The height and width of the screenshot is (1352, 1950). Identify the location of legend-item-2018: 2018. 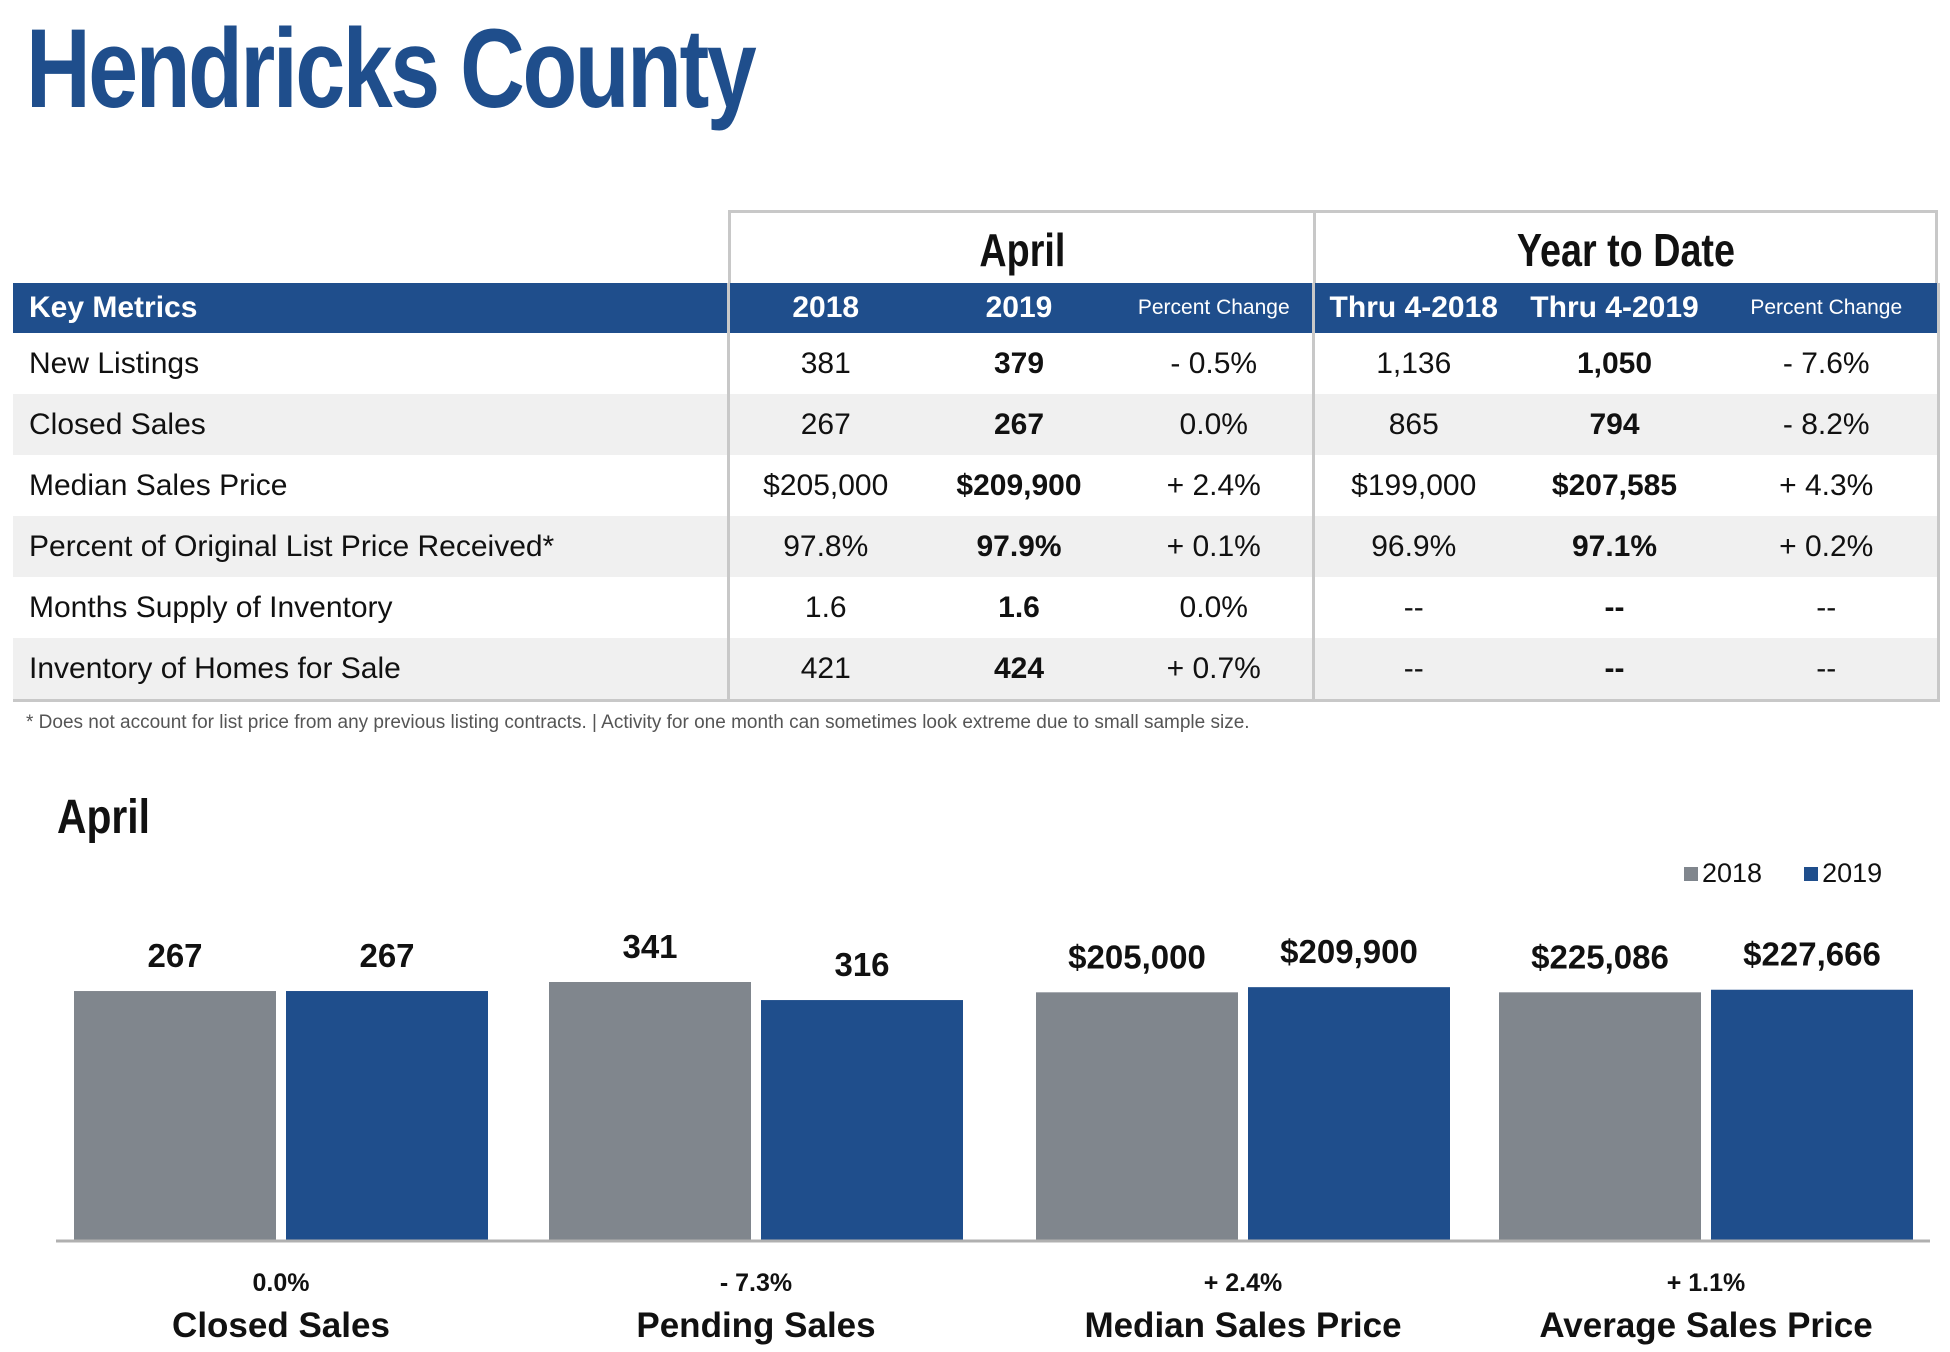
(1723, 873).